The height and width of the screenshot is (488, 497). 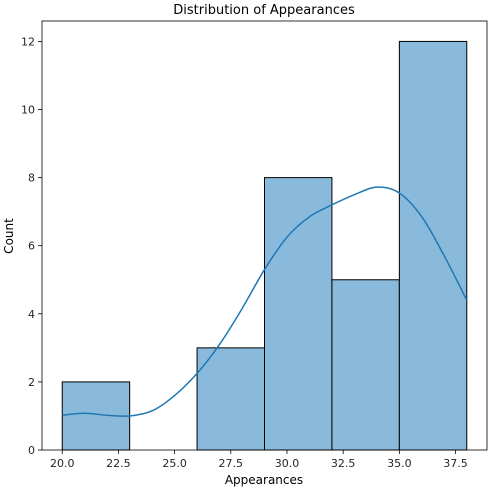 What do you see at coordinates (264, 480) in the screenshot?
I see `x-axis-label: Appearances` at bounding box center [264, 480].